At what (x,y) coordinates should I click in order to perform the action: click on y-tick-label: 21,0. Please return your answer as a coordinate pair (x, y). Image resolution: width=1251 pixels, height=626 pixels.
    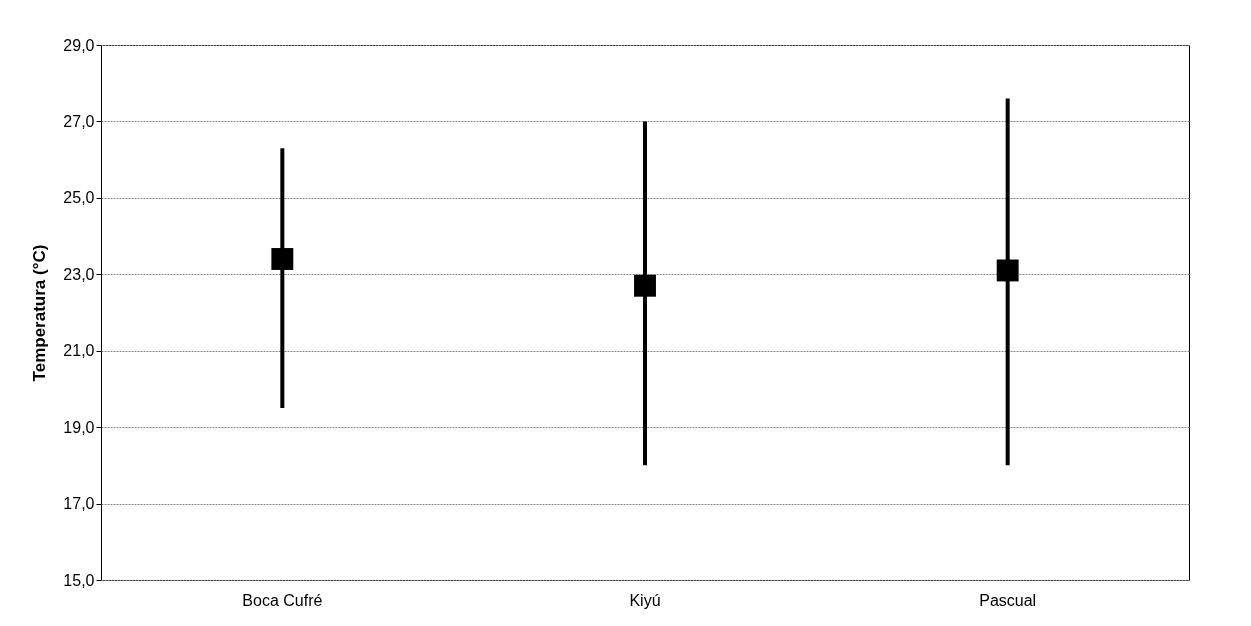
    Looking at the image, I should click on (79, 351).